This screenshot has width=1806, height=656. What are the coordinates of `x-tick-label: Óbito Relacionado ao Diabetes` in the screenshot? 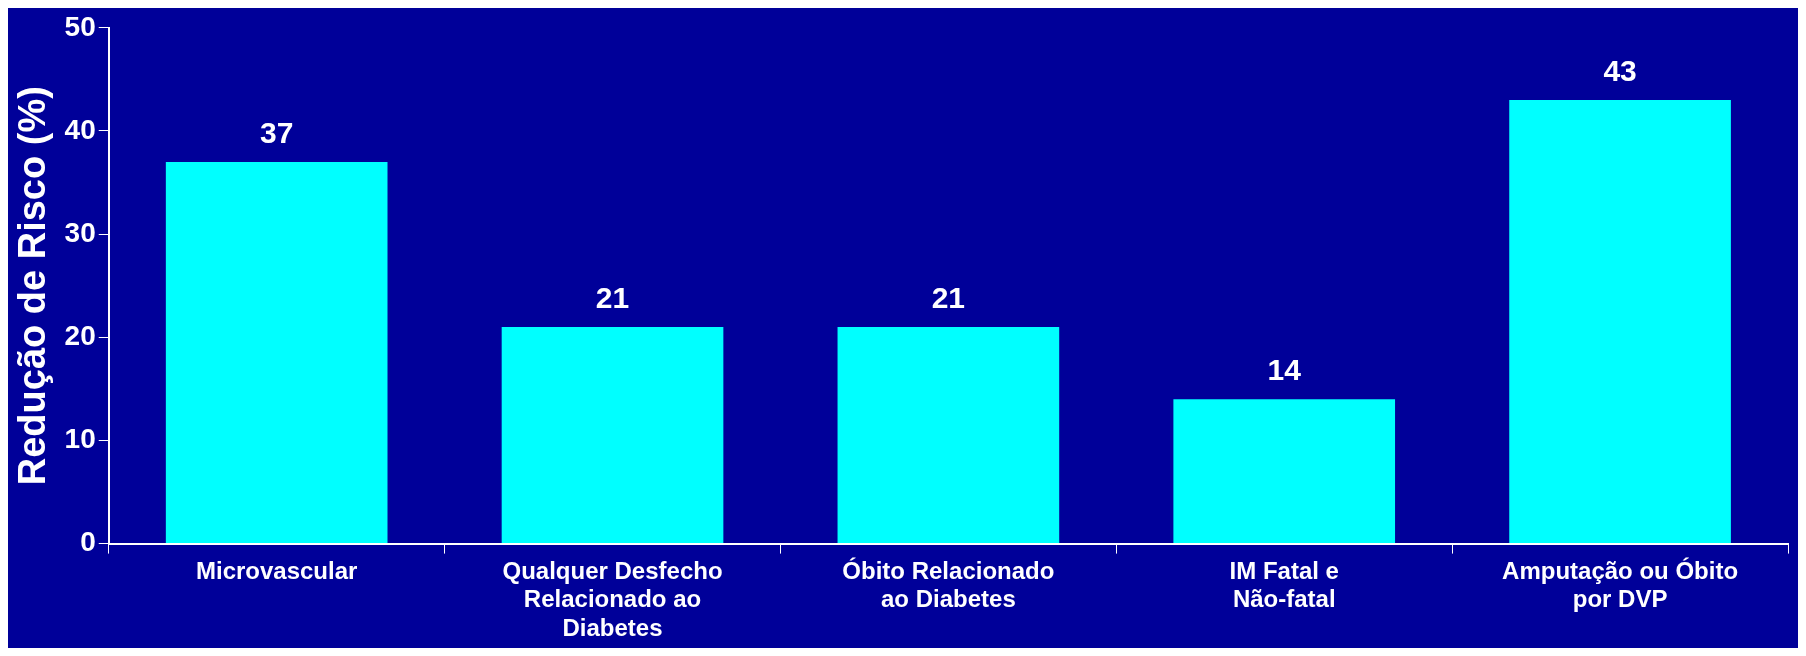 It's located at (948, 584).